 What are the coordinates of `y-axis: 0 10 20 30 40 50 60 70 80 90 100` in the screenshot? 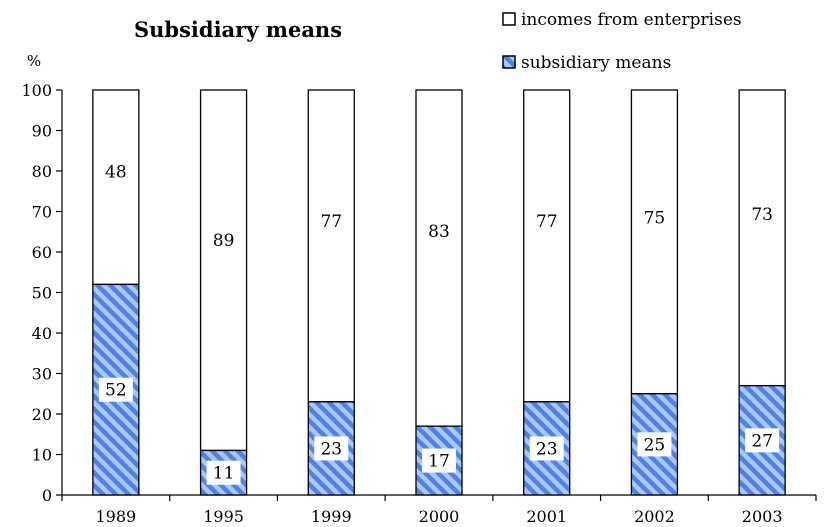 It's located at (42, 293).